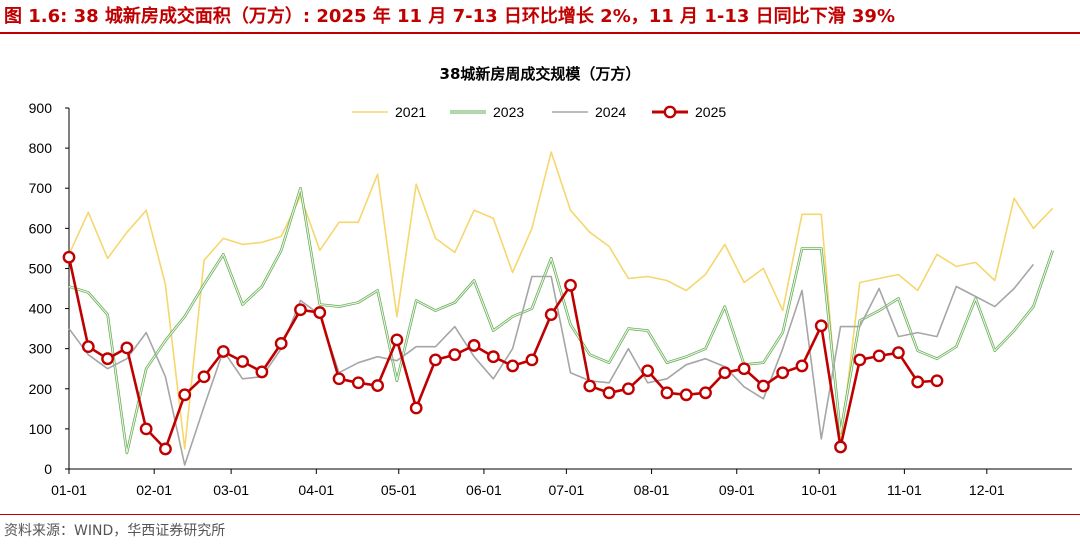 The height and width of the screenshot is (544, 1080). I want to click on source-note: 资料来源：WIND，华西证券研究所, so click(115, 531).